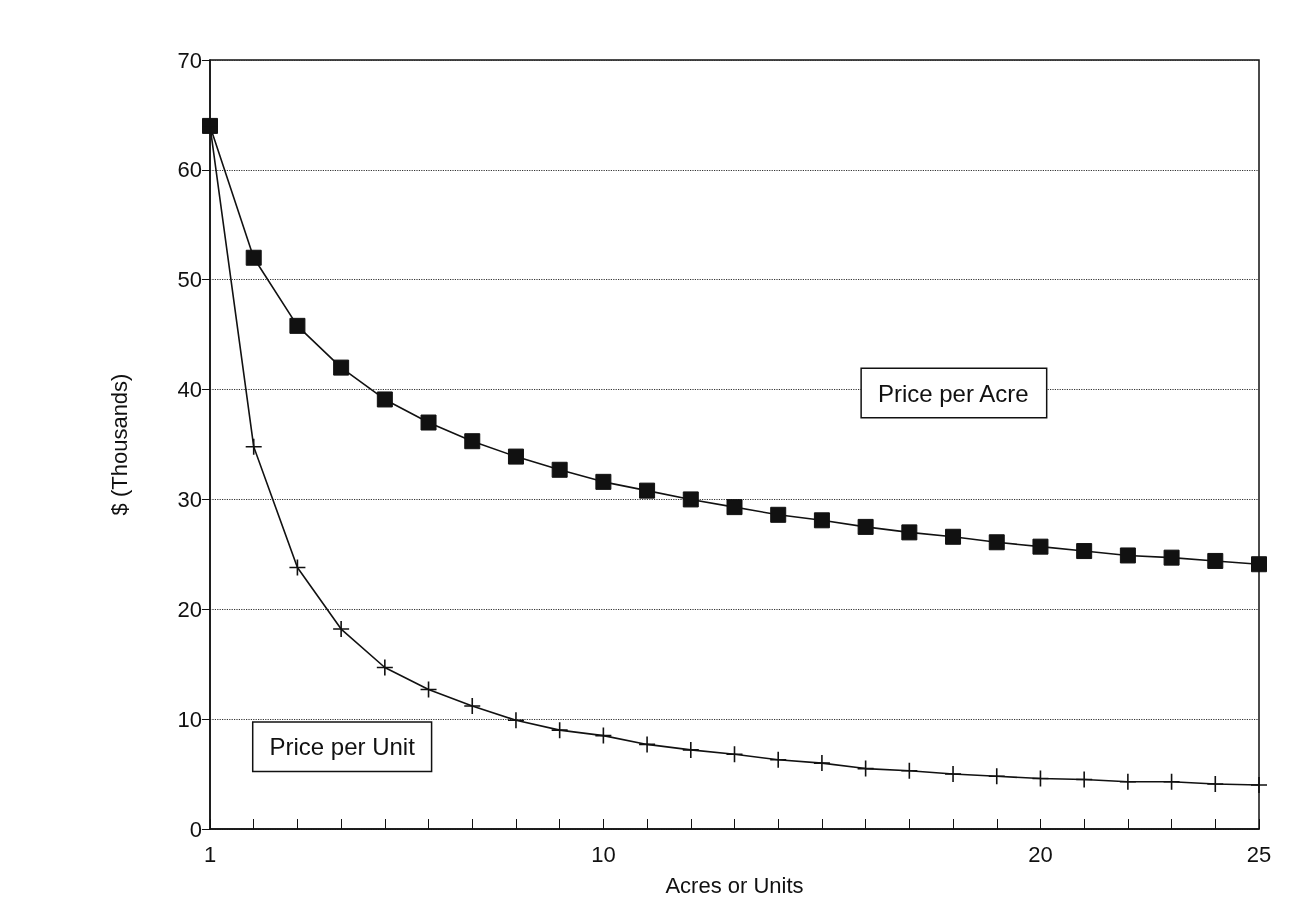 This screenshot has height=914, width=1289. Describe the element at coordinates (734, 885) in the screenshot. I see `x-axis-title: Acres or Units` at that location.